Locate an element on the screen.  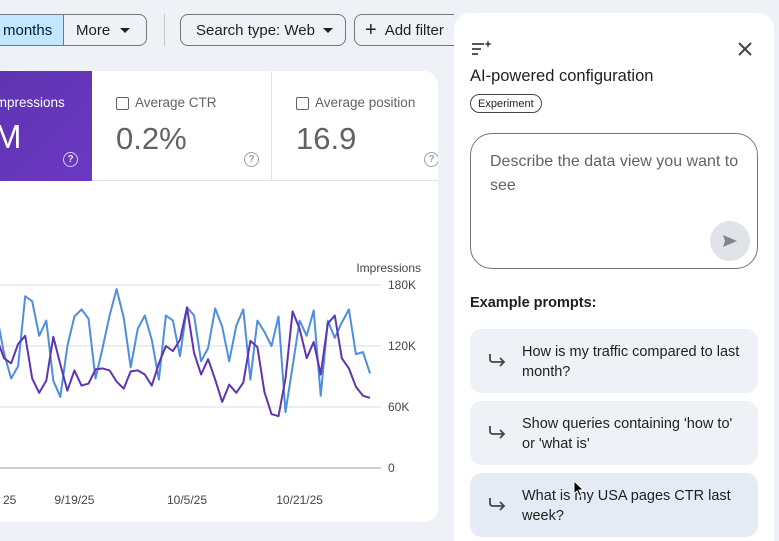
date-range-button: months is located at coordinates (32, 30).